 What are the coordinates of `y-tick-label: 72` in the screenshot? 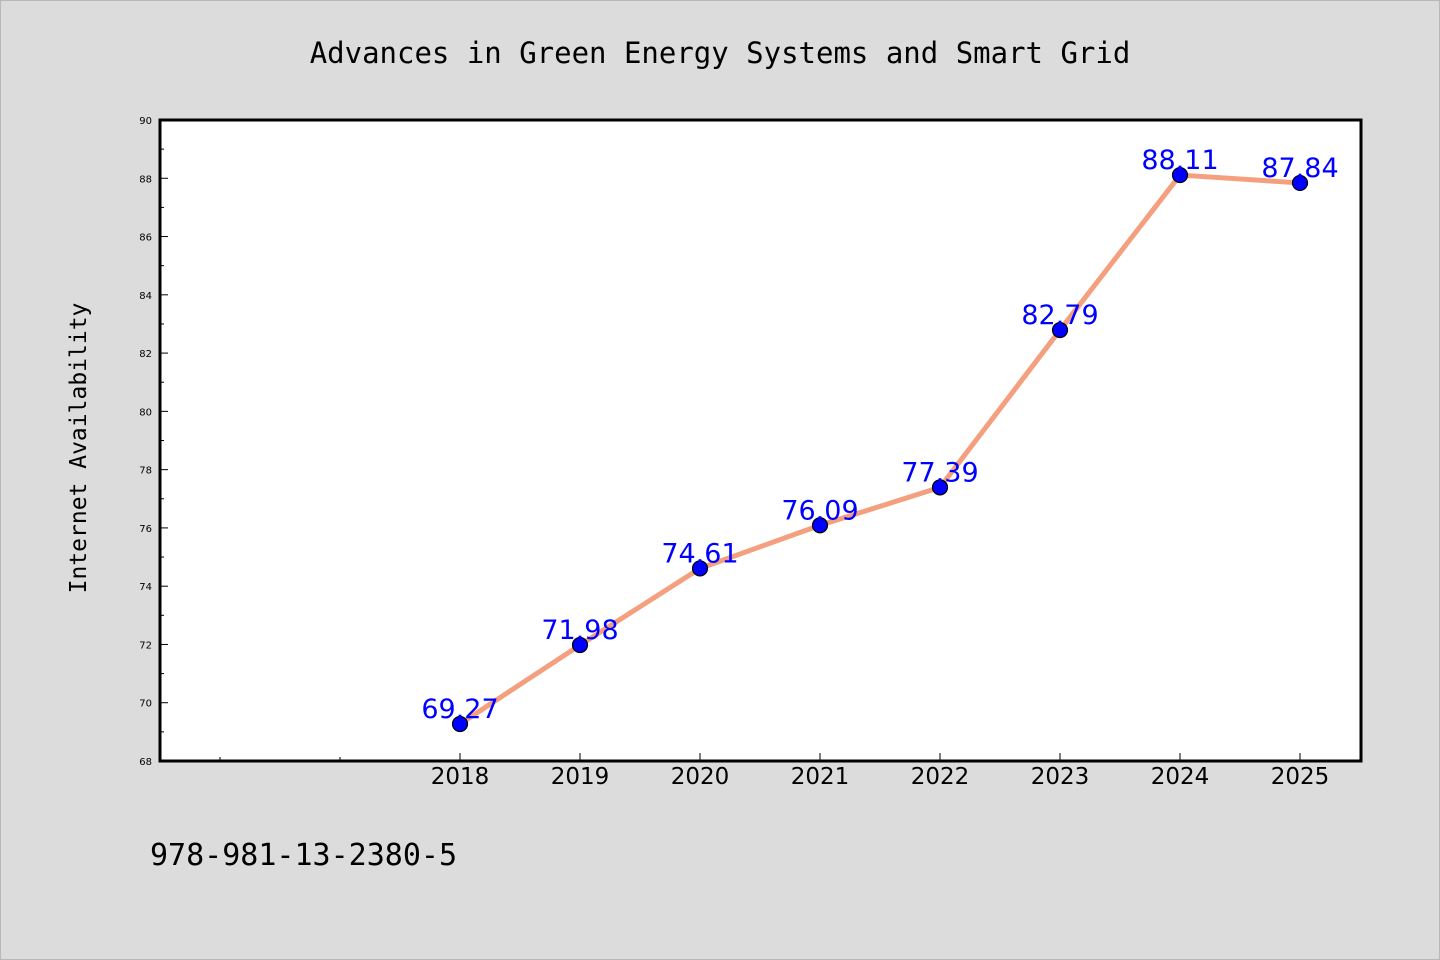 It's located at (145, 645).